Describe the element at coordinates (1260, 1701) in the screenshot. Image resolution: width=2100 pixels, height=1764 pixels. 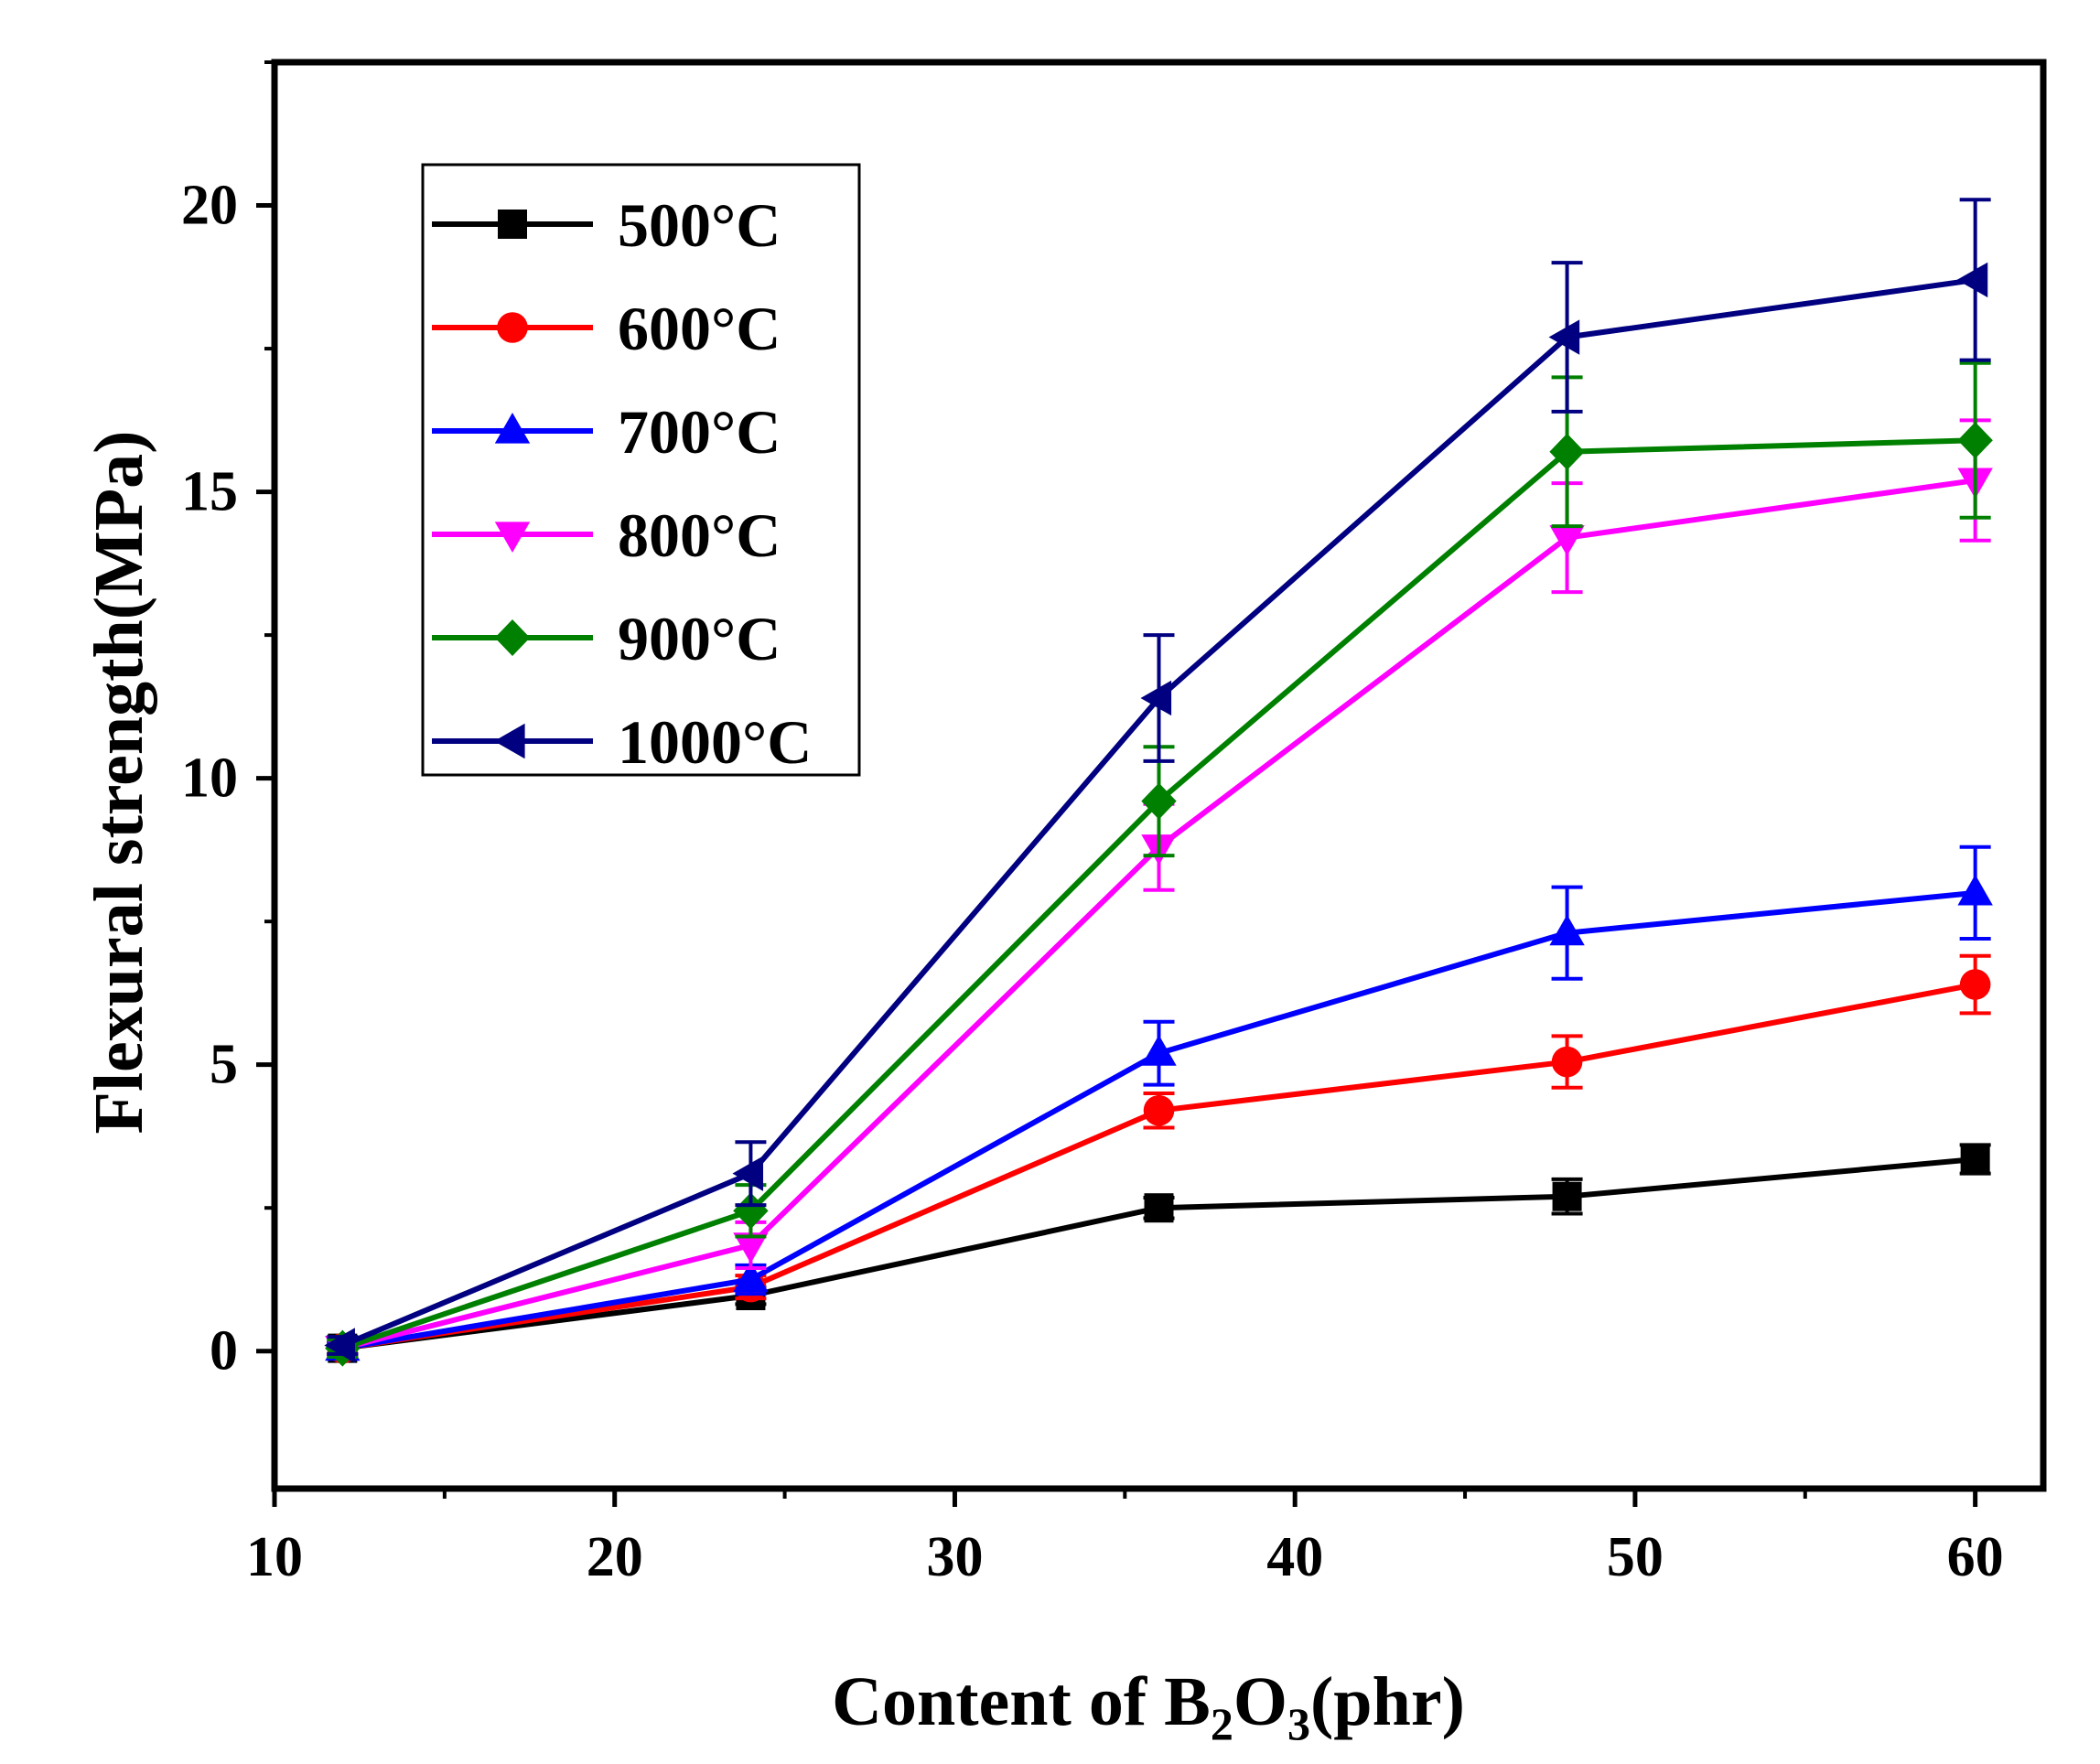
I see `x-axis-title-mid: O` at that location.